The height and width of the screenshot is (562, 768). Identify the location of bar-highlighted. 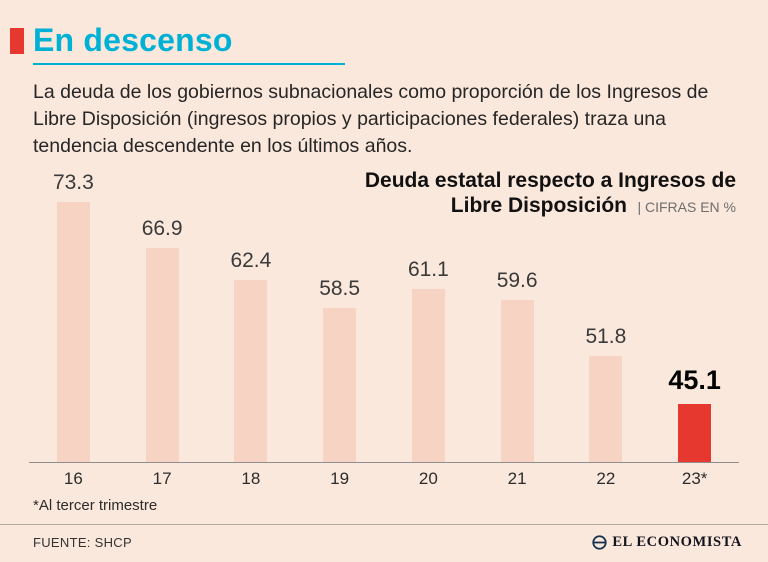
(695, 432).